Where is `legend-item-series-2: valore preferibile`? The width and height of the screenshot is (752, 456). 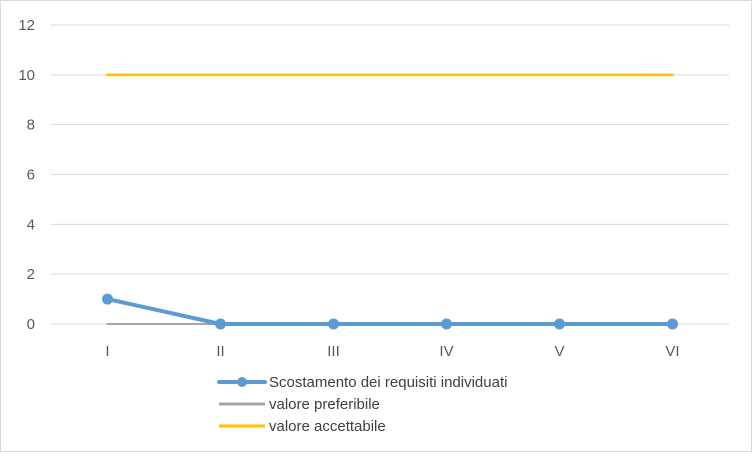
legend-item-series-2: valore preferibile is located at coordinates (362, 404).